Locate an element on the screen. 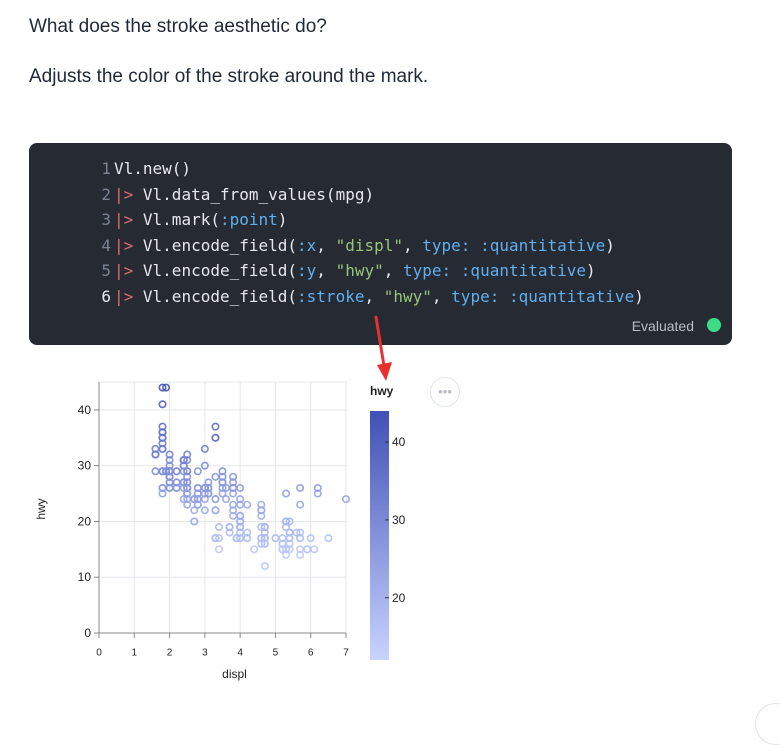  code-token: :y is located at coordinates (307, 271).